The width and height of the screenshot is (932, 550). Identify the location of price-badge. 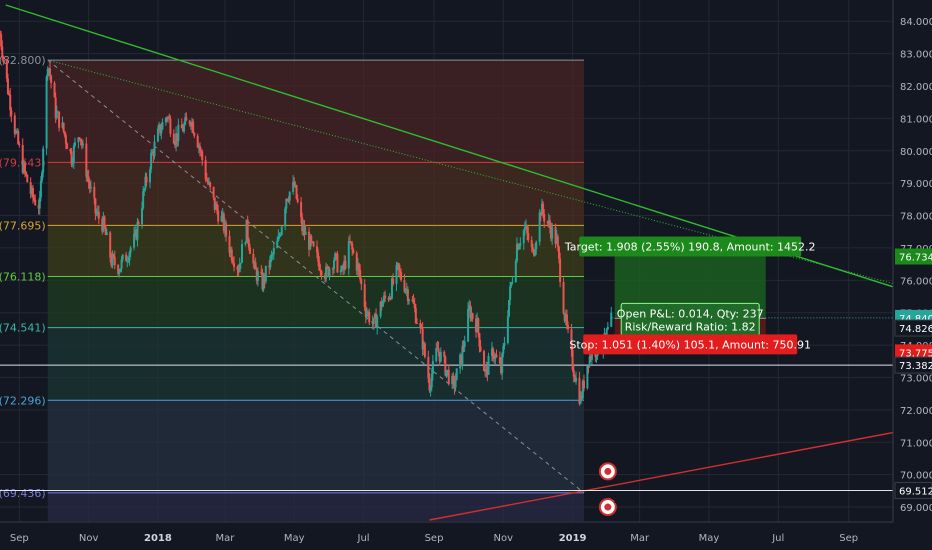
(913, 365).